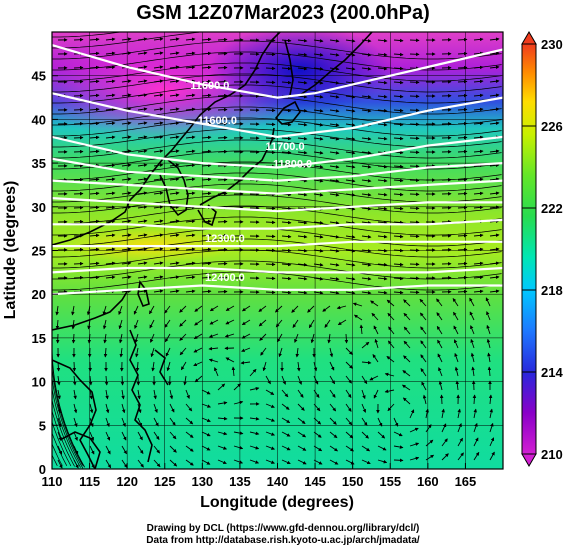 The width and height of the screenshot is (566, 554). I want to click on page-title: GSM 12Z07Mar2023 (200.0hPa), so click(283, 13).